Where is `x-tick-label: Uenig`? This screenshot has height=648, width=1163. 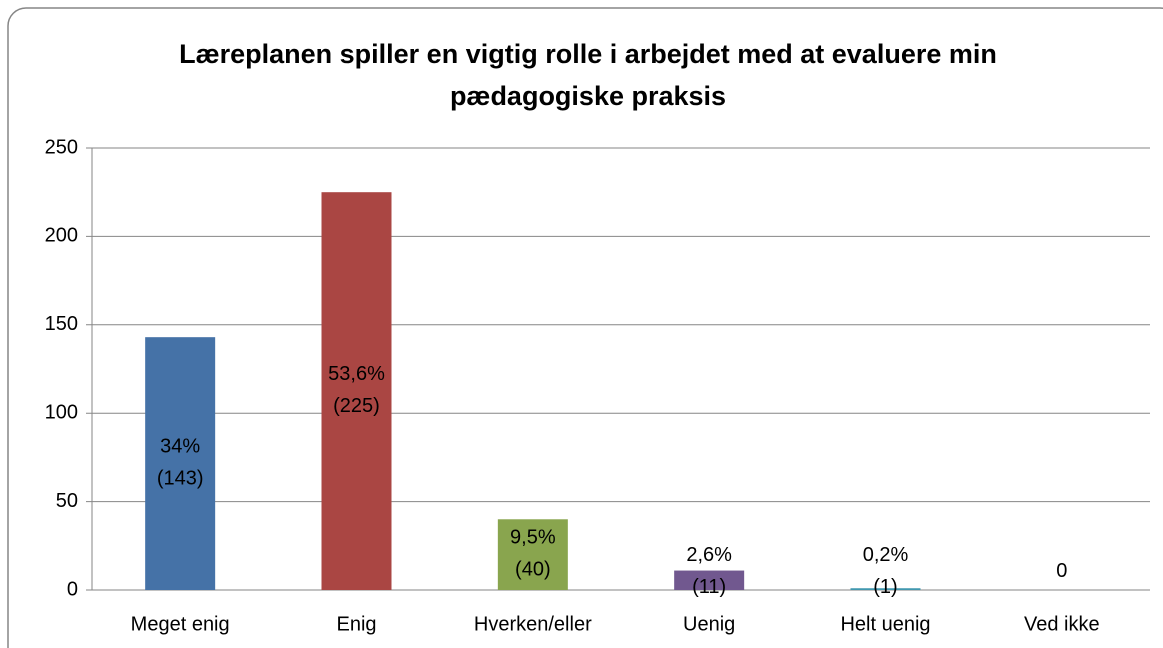 x-tick-label: Uenig is located at coordinates (709, 624).